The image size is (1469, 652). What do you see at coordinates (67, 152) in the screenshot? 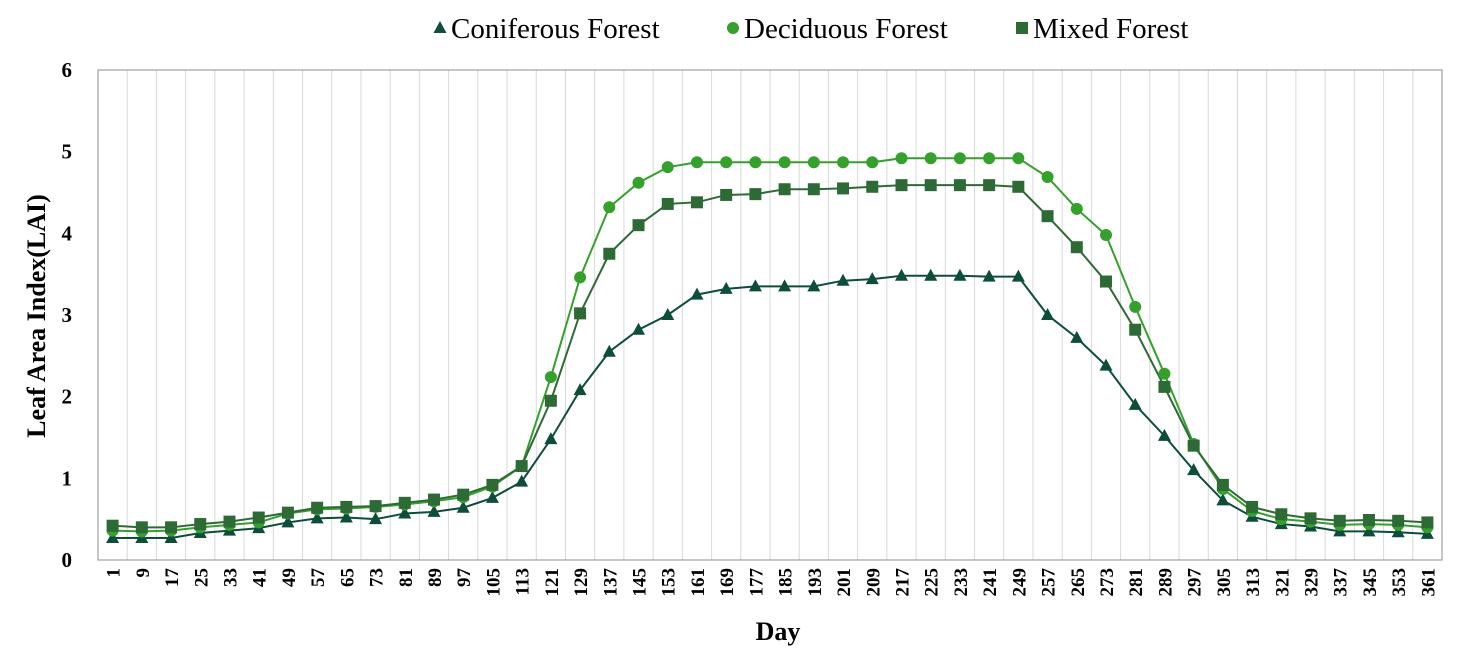
I see `y-tick-label: 5` at bounding box center [67, 152].